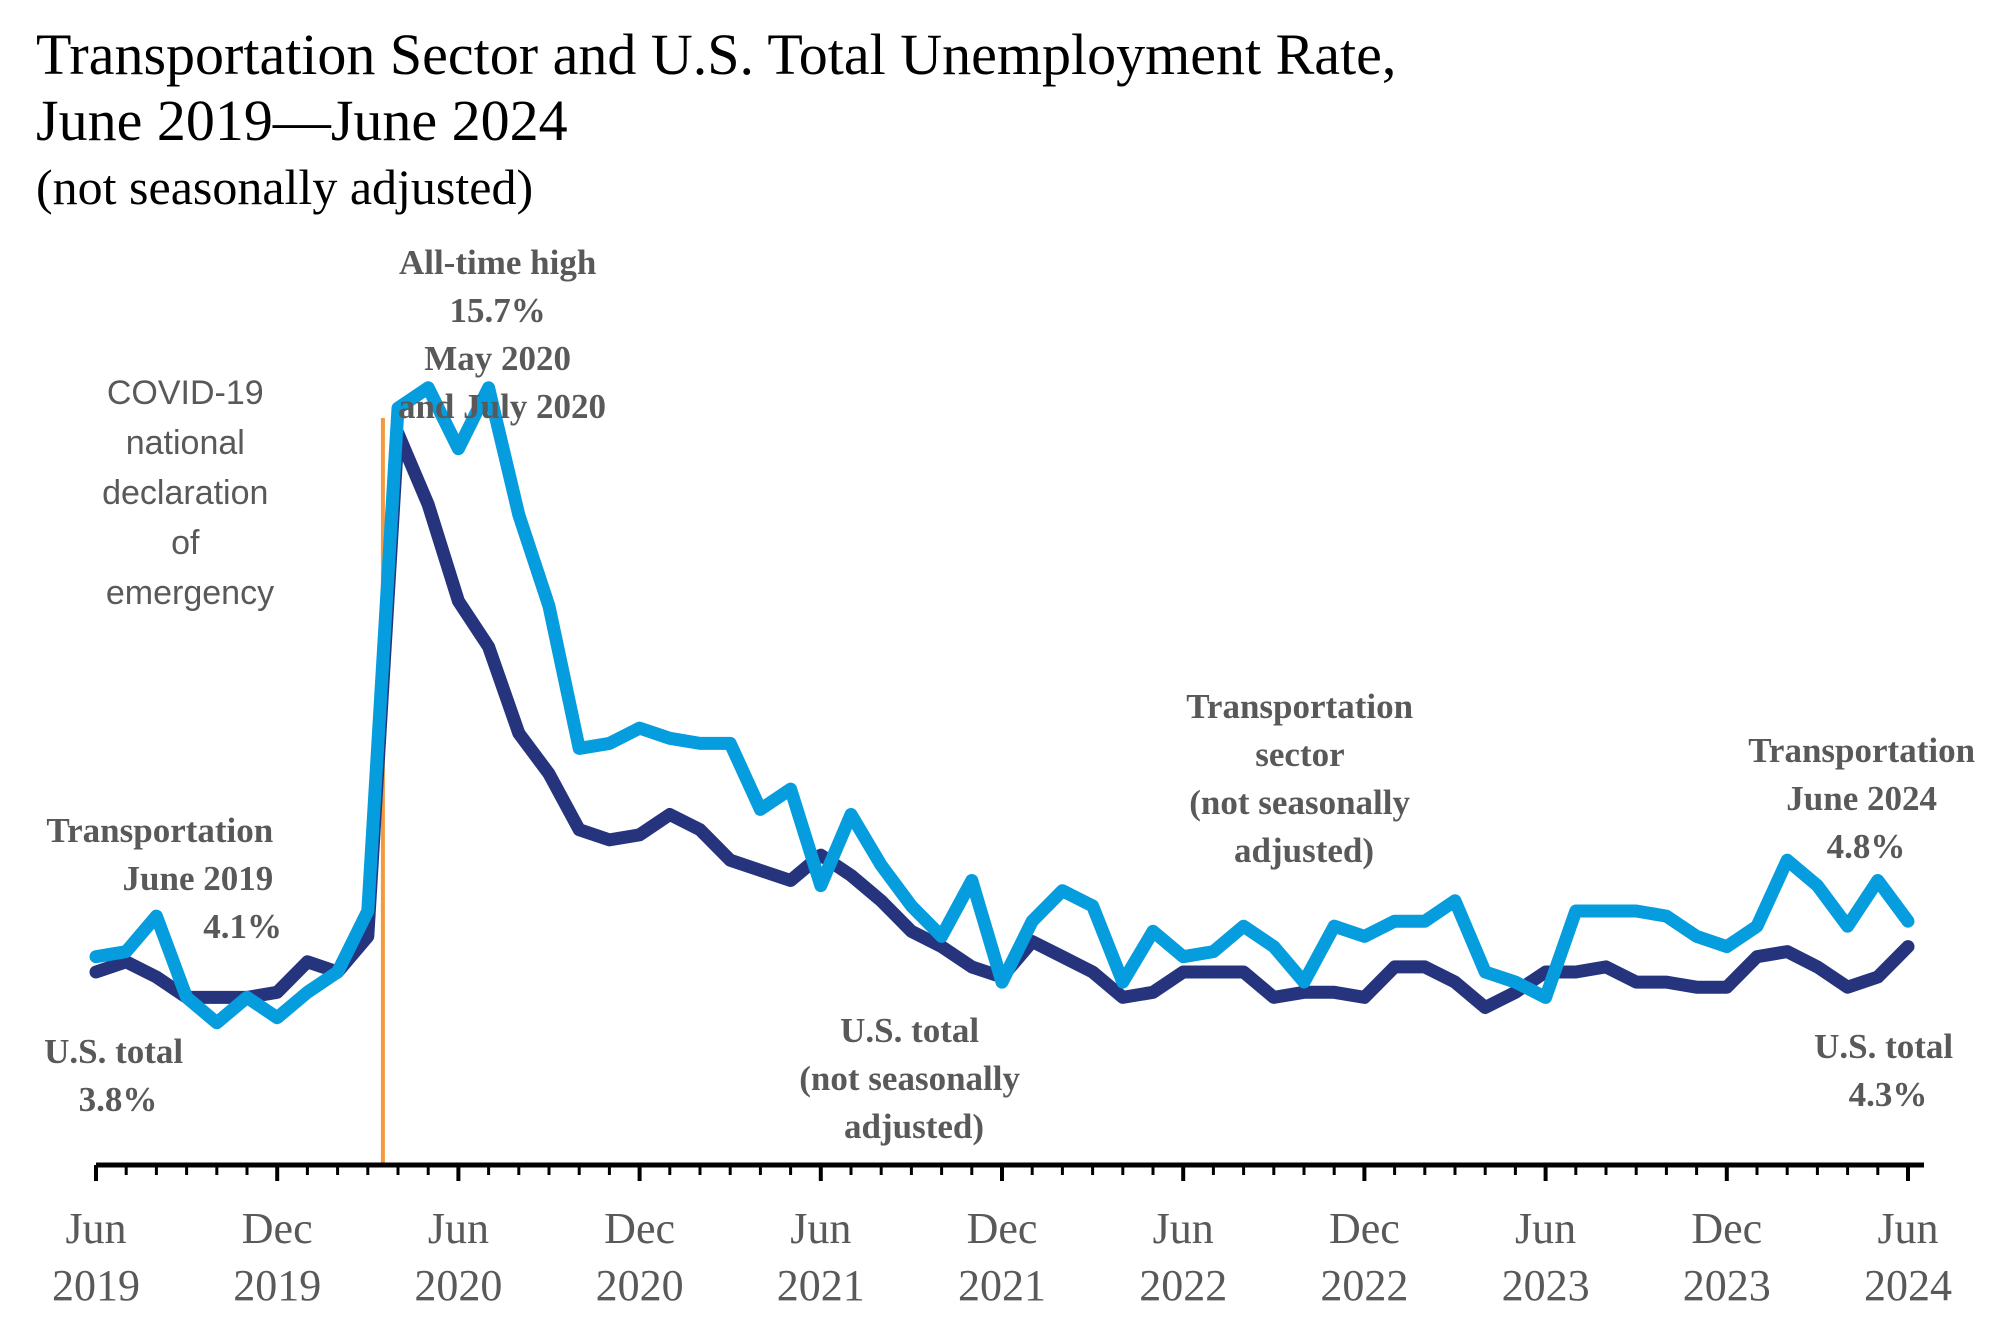 The width and height of the screenshot is (2013, 1320). I want to click on x-tick-label: Jun 2021, so click(821, 1257).